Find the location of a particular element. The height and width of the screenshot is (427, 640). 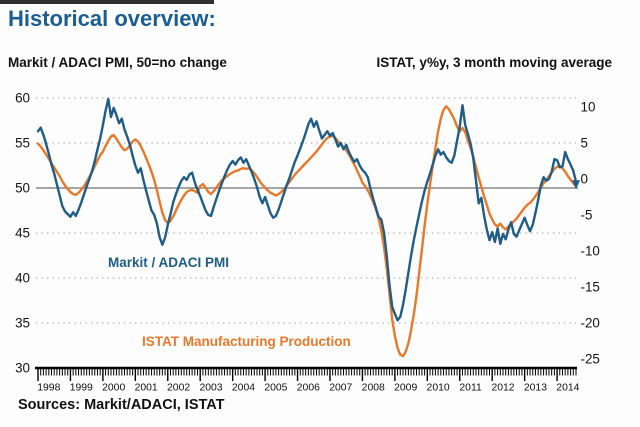

x-tick-label: 2011 is located at coordinates (470, 388).